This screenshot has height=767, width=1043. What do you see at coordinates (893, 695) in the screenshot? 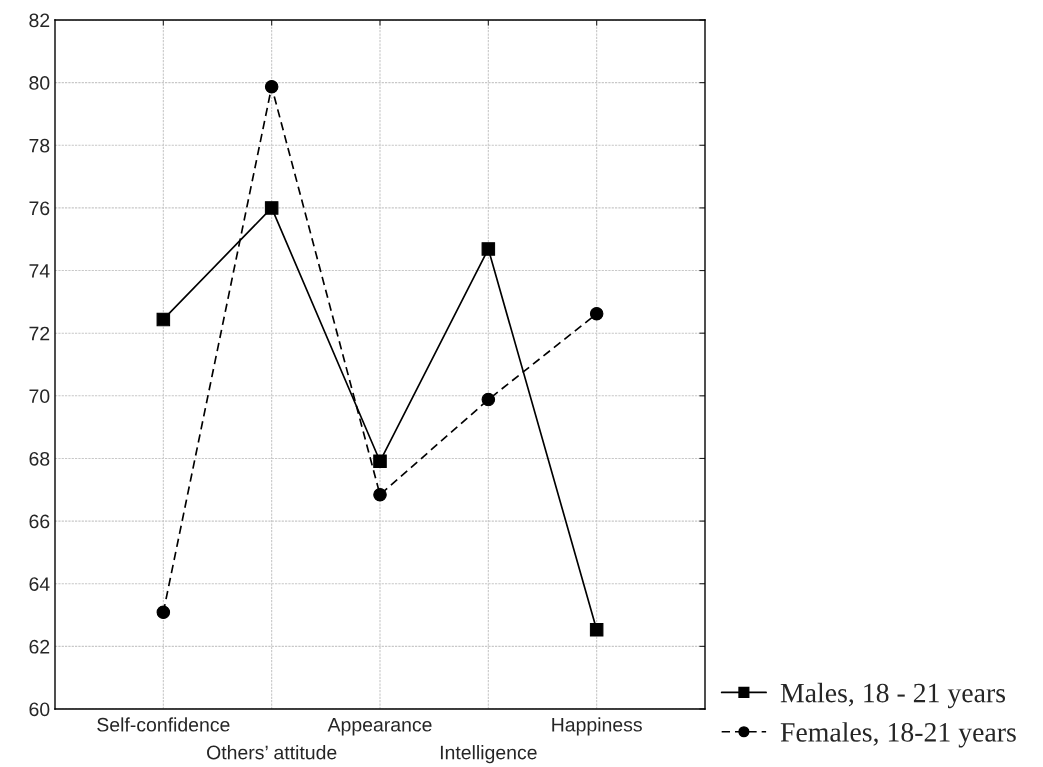
I see `legend-label: Males, 18 - 21 years` at bounding box center [893, 695].